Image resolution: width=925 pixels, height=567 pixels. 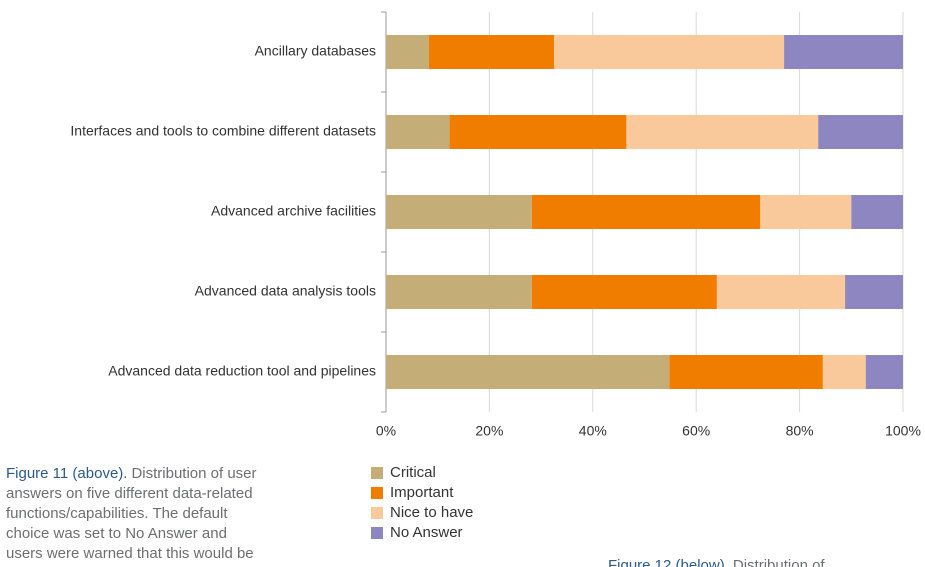 I want to click on category-label: Advanced data analysis tools, so click(x=285, y=291).